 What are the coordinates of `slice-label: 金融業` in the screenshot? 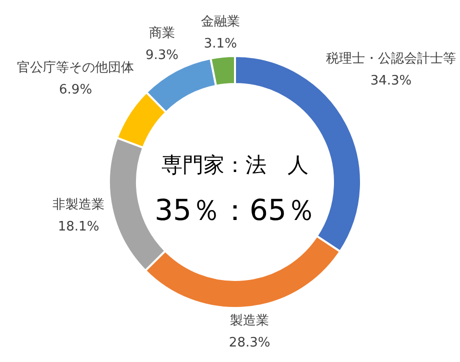 It's located at (220, 22).